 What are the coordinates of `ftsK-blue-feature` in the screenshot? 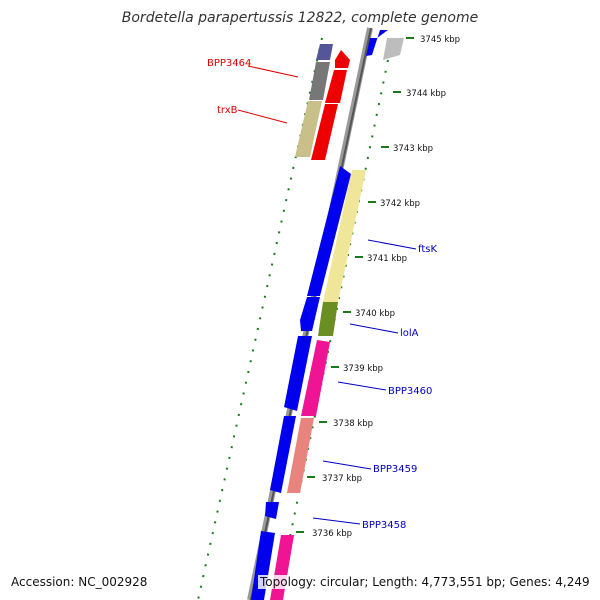 It's located at (329, 231).